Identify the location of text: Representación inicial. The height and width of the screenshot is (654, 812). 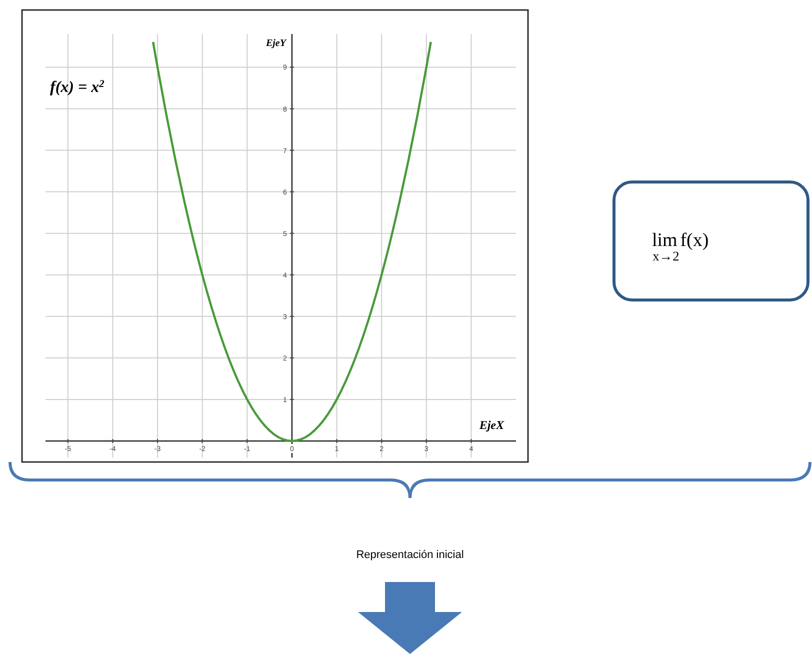
(410, 555).